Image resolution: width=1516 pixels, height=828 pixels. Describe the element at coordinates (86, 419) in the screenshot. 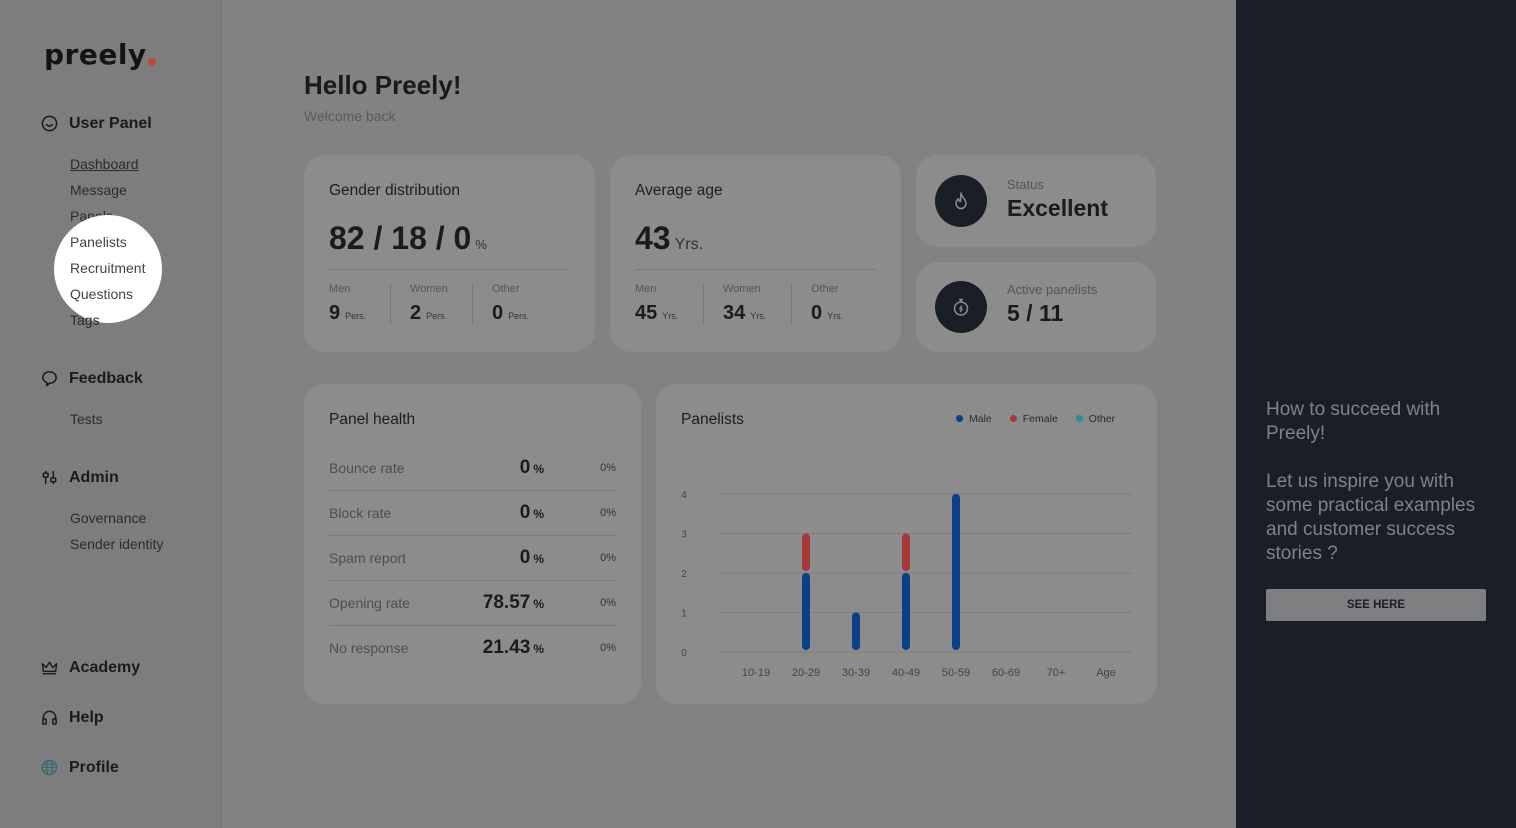

I see `sidebar-item-tests: Tests` at that location.